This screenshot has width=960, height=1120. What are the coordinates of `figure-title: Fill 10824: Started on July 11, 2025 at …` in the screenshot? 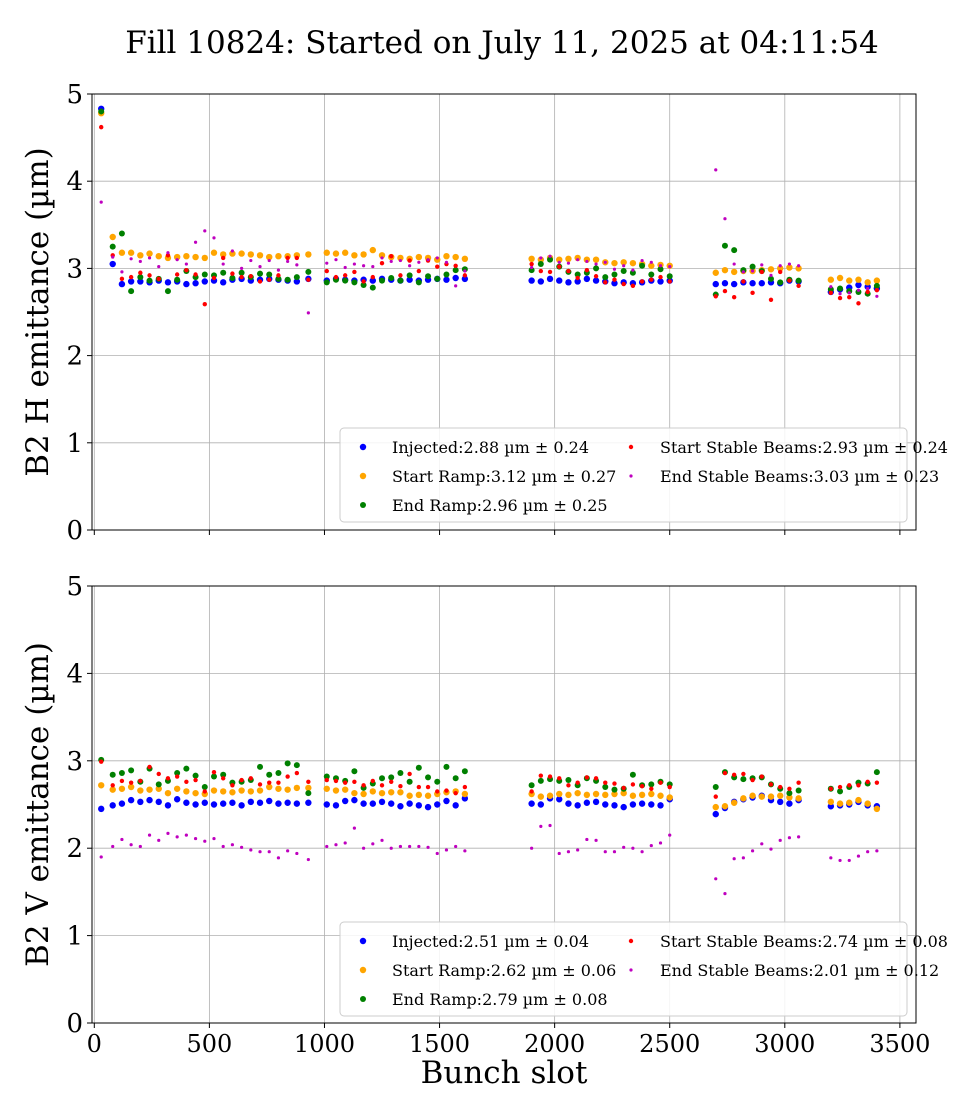 It's located at (502, 43).